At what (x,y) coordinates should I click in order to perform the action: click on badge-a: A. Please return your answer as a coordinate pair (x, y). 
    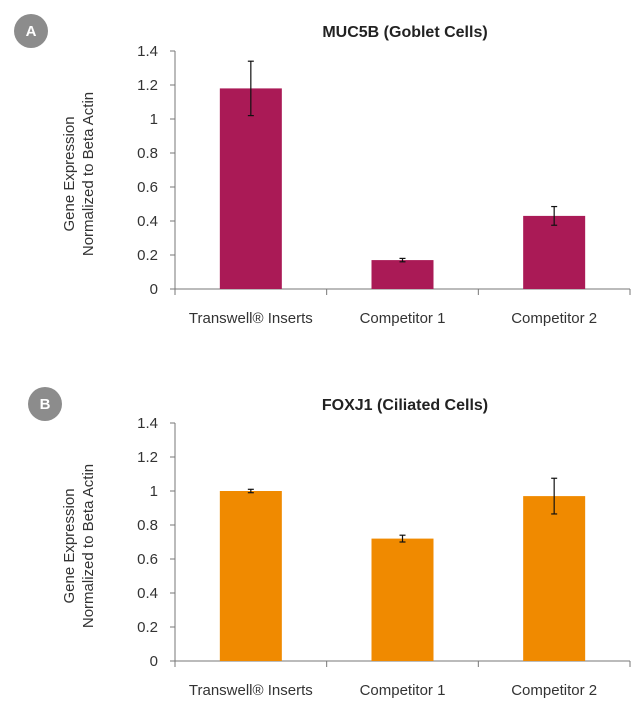
    Looking at the image, I should click on (31, 31).